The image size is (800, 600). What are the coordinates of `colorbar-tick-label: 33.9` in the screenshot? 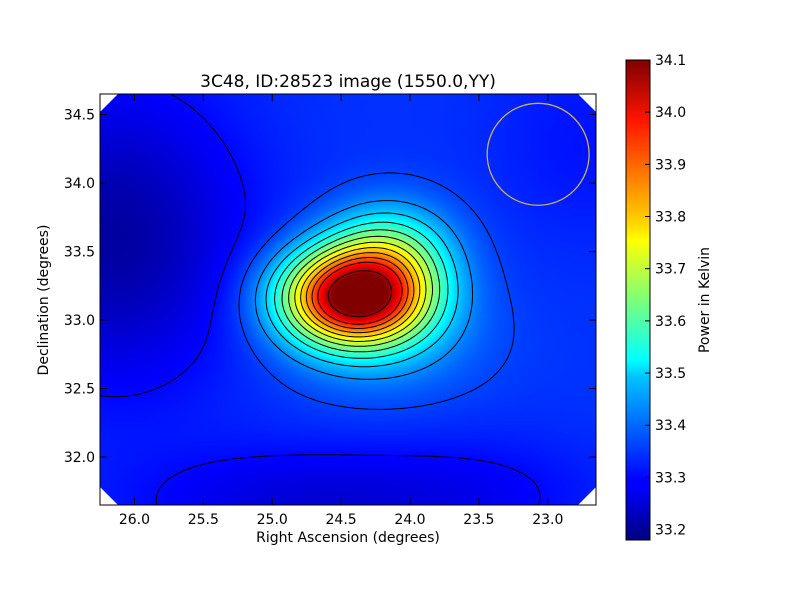 It's located at (670, 165).